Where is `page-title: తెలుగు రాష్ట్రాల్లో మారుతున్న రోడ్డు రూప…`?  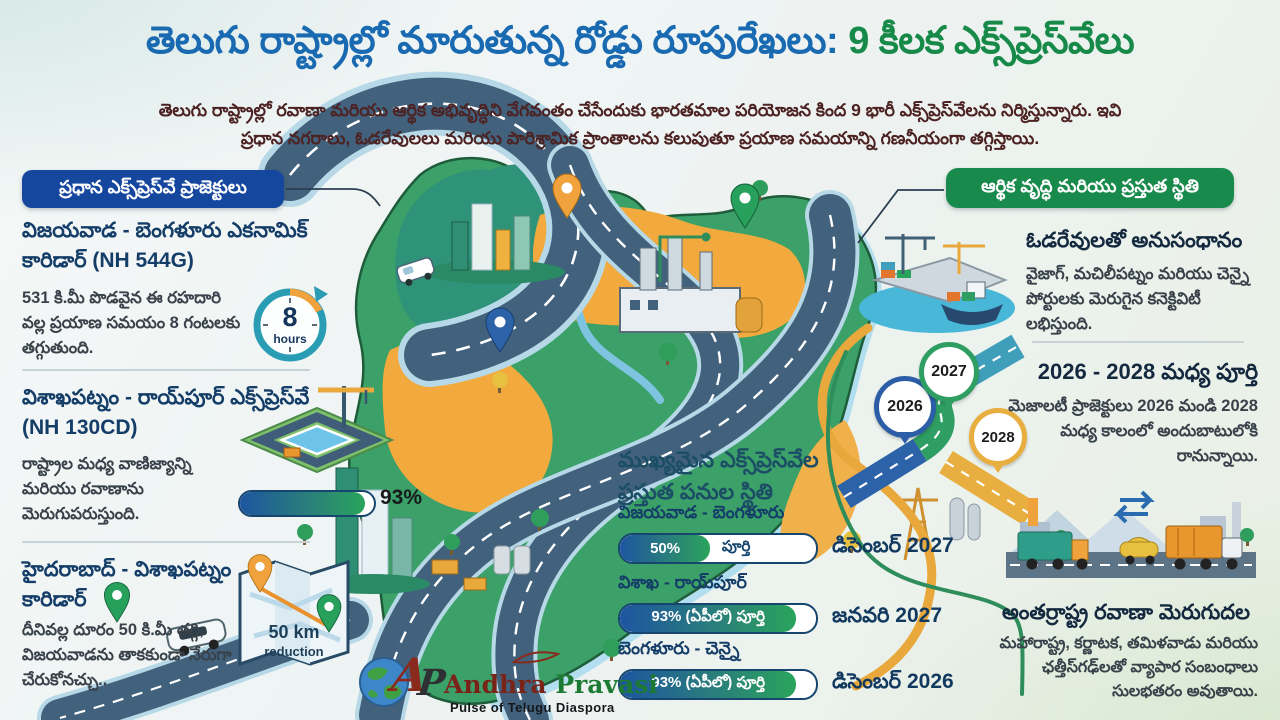 page-title: తెలుగు రాష్ట్రాల్లో మారుతున్న రోడ్డు రూప… is located at coordinates (640, 46).